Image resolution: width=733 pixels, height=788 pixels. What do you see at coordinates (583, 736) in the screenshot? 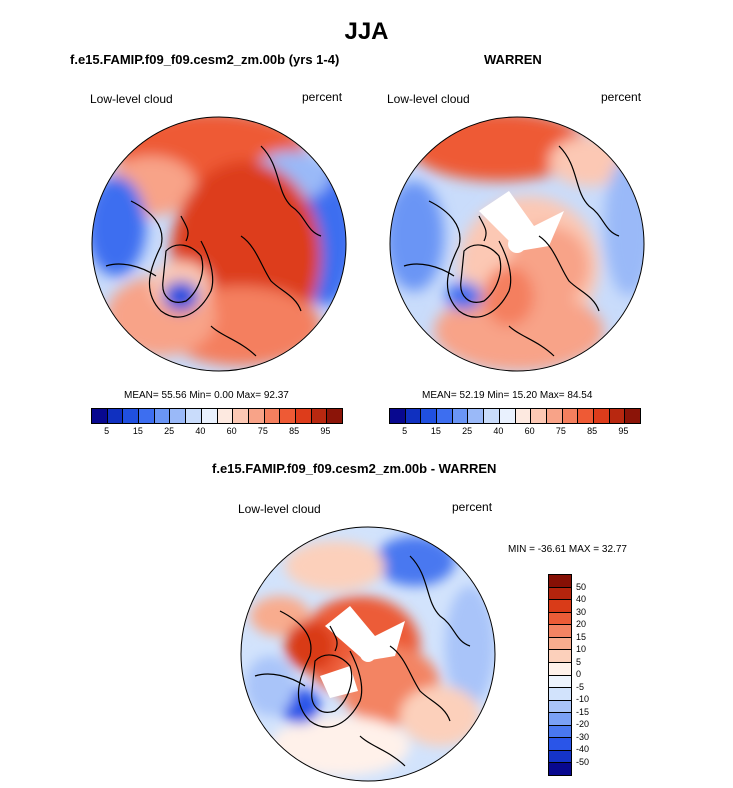
I see `colorbar-tick-label: -30` at bounding box center [583, 736].